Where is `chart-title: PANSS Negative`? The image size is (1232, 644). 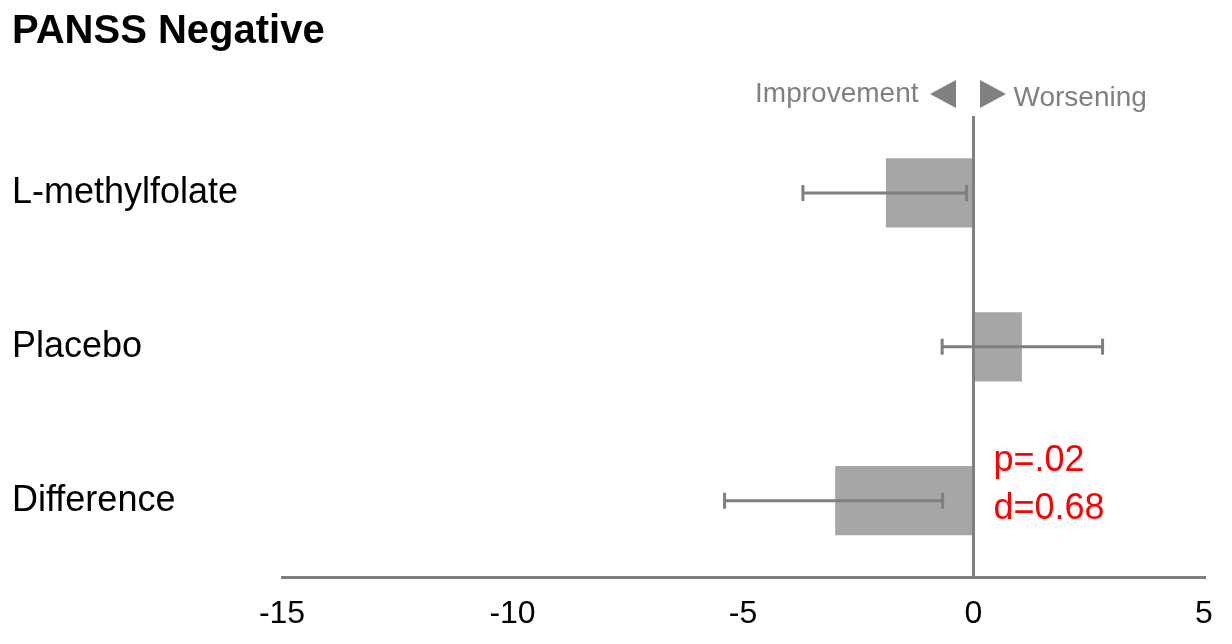 chart-title: PANSS Negative is located at coordinates (168, 29).